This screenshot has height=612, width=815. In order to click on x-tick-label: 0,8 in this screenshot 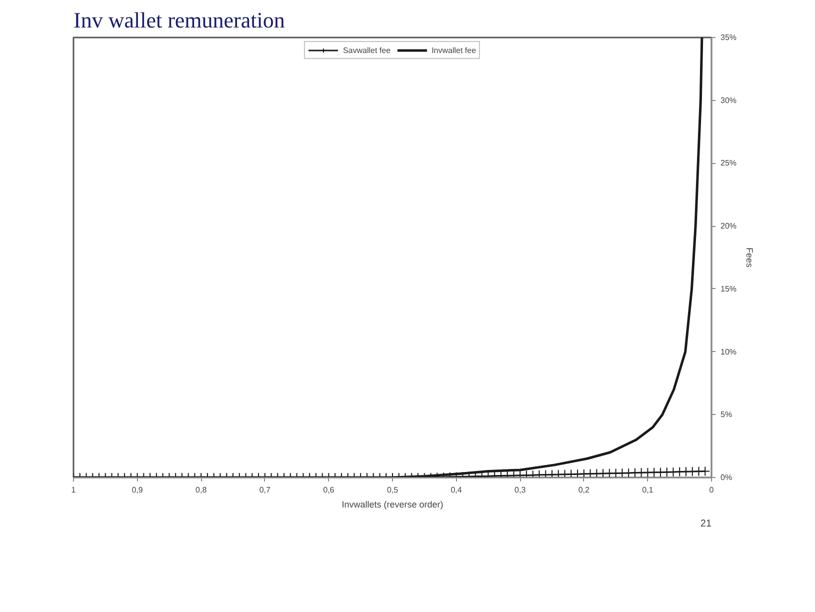, I will do `click(202, 490)`.